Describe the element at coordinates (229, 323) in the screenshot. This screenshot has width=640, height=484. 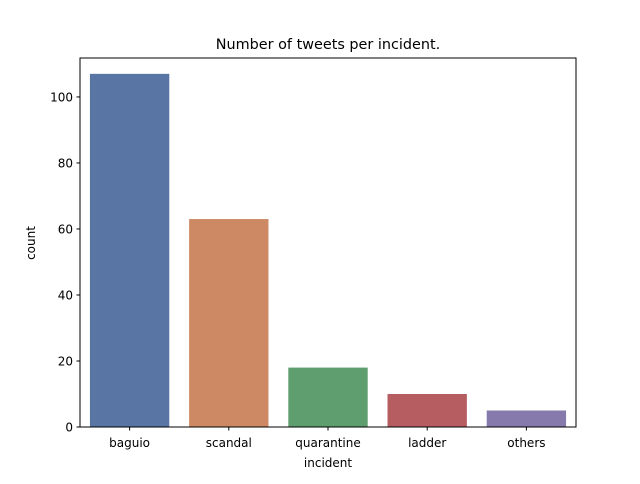
I see `bar-scandal` at that location.